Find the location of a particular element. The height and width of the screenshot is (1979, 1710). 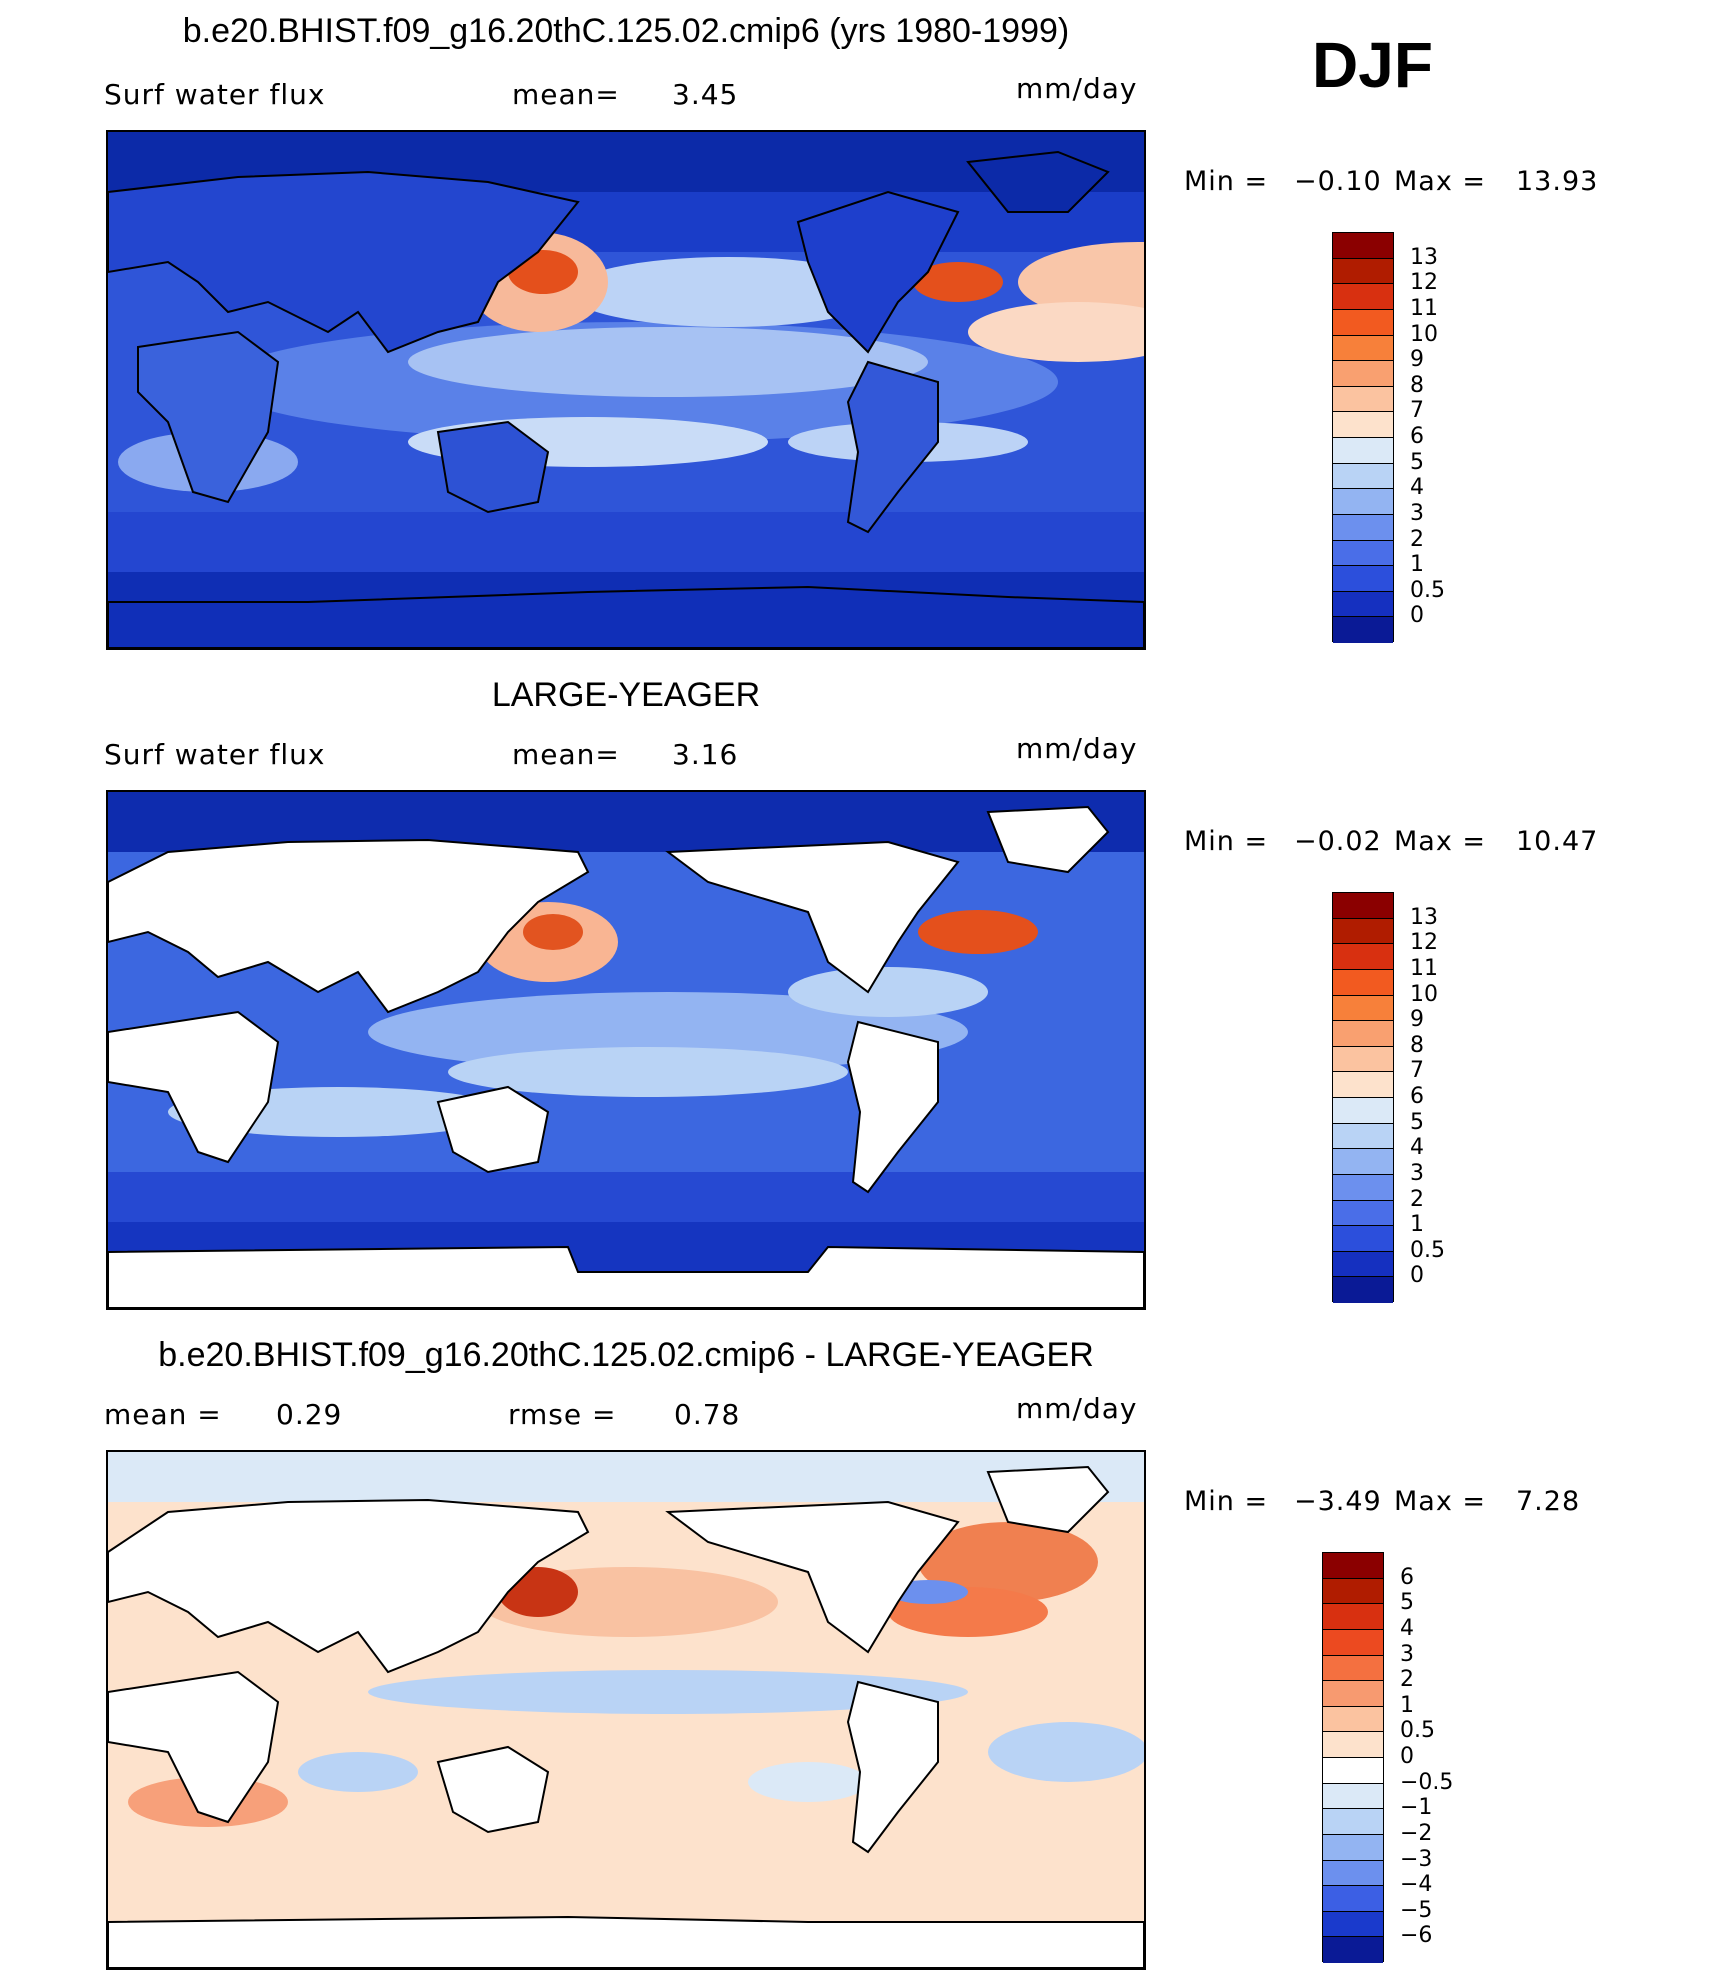

panel-2-mean-label: mean= is located at coordinates (566, 754).